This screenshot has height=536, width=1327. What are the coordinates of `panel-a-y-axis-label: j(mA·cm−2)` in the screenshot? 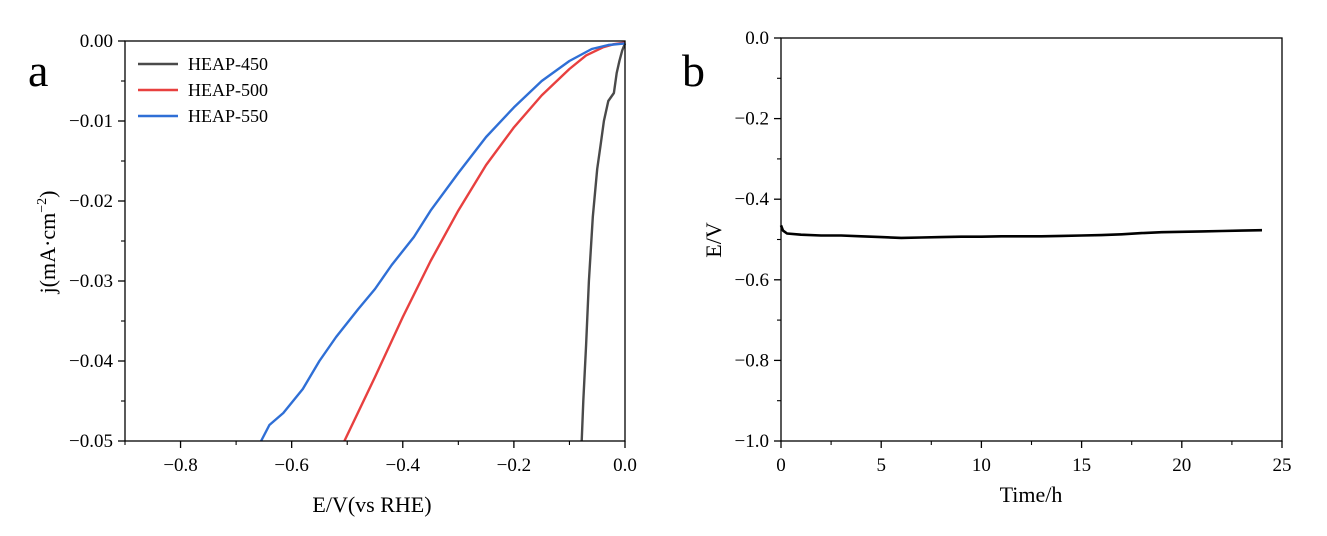 It's located at (47, 243).